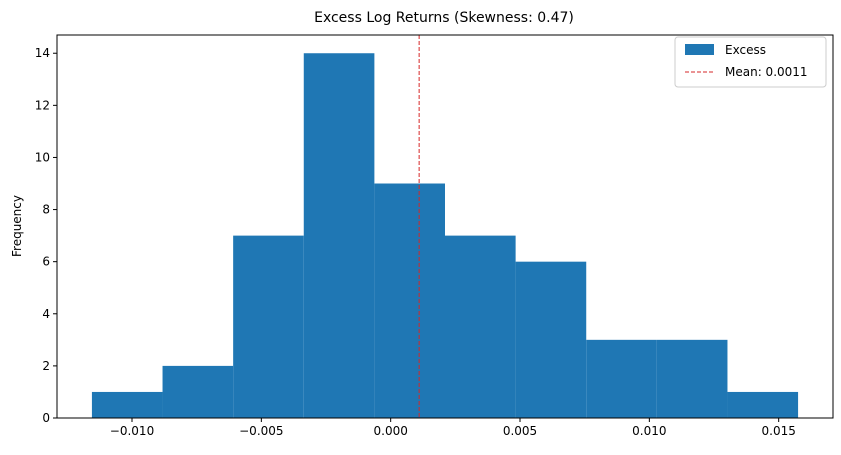  Describe the element at coordinates (46, 235) in the screenshot. I see `y-axis-ticks: 0 2 4 6 8 10 12 14` at that location.